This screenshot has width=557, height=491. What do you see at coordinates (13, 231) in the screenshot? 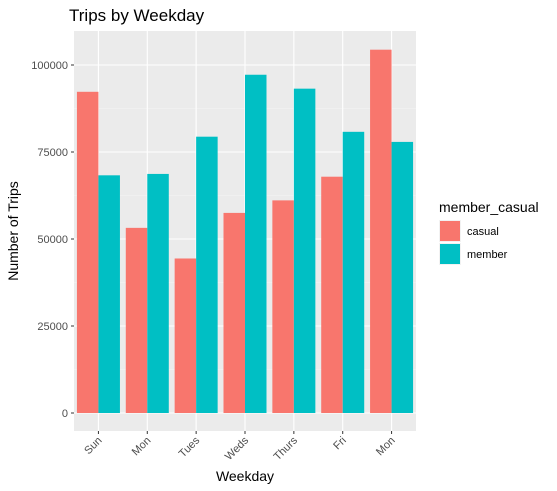
I see `y-axis-title: Number of Trips` at bounding box center [13, 231].